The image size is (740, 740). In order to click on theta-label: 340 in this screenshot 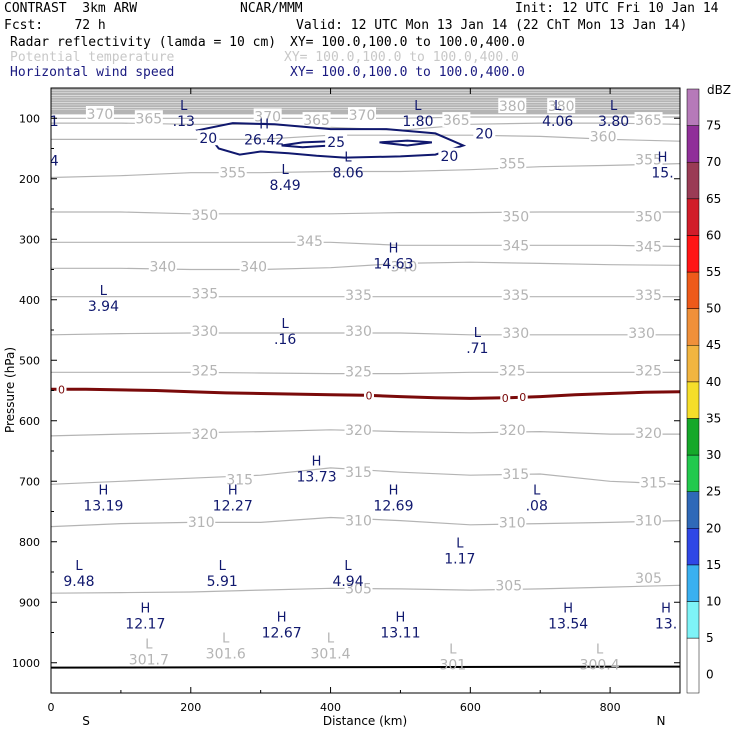, I will do `click(162, 267)`.